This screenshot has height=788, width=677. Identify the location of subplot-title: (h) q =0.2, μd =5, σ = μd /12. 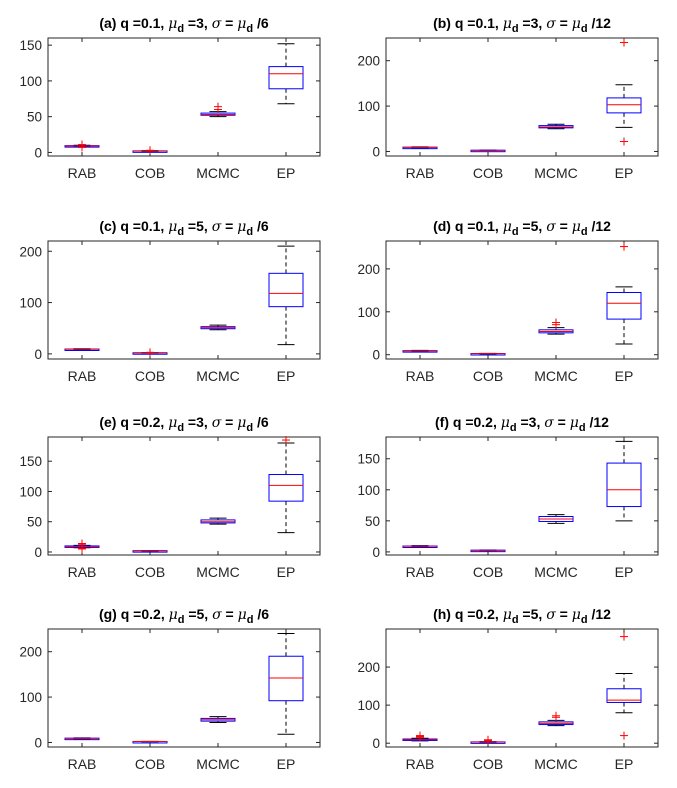
(522, 616).